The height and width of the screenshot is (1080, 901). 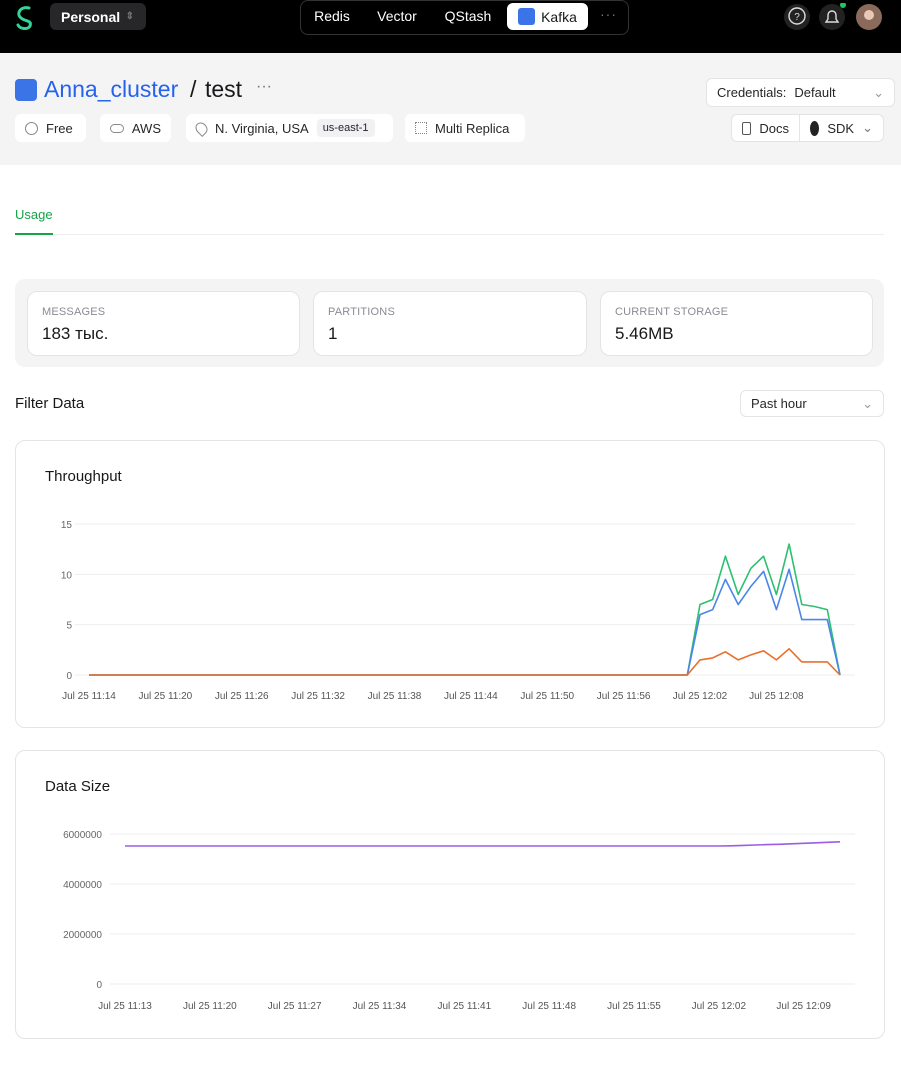 What do you see at coordinates (776, 696) in the screenshot?
I see `x-tick-label: Jul 25 12:08` at bounding box center [776, 696].